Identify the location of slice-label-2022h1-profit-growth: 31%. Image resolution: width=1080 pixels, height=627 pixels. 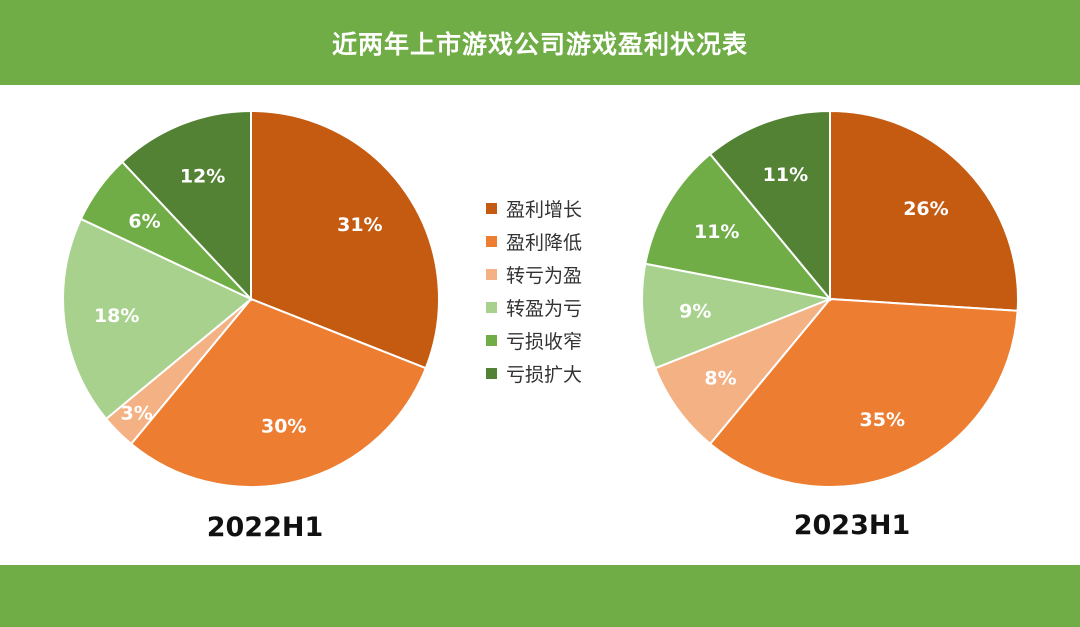
(359, 225).